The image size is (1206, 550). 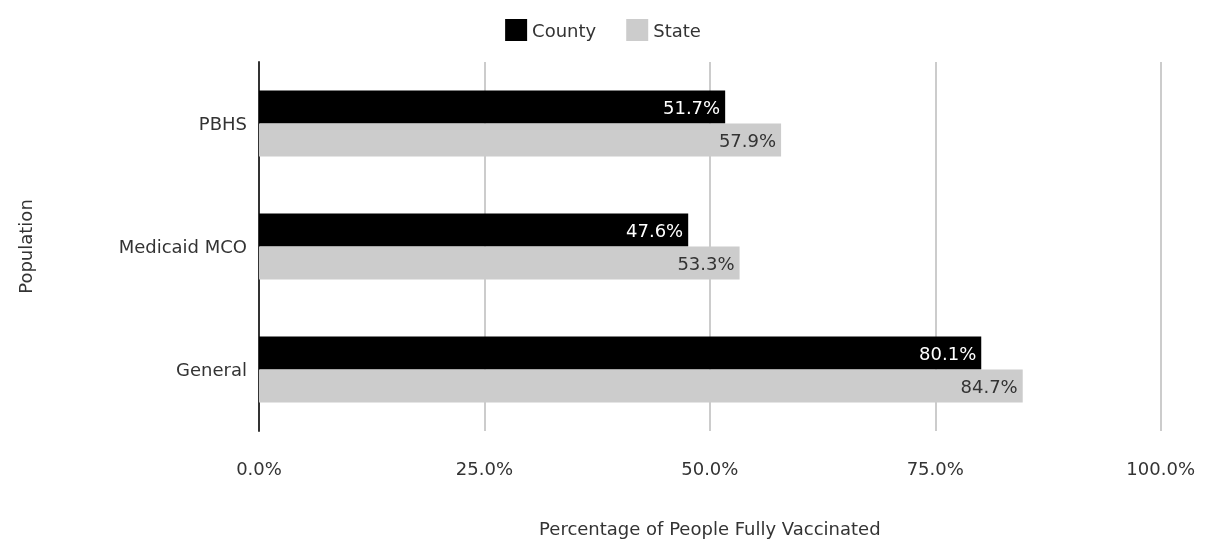 I want to click on y-tick-label: Medicaid MCO, so click(x=182, y=246).